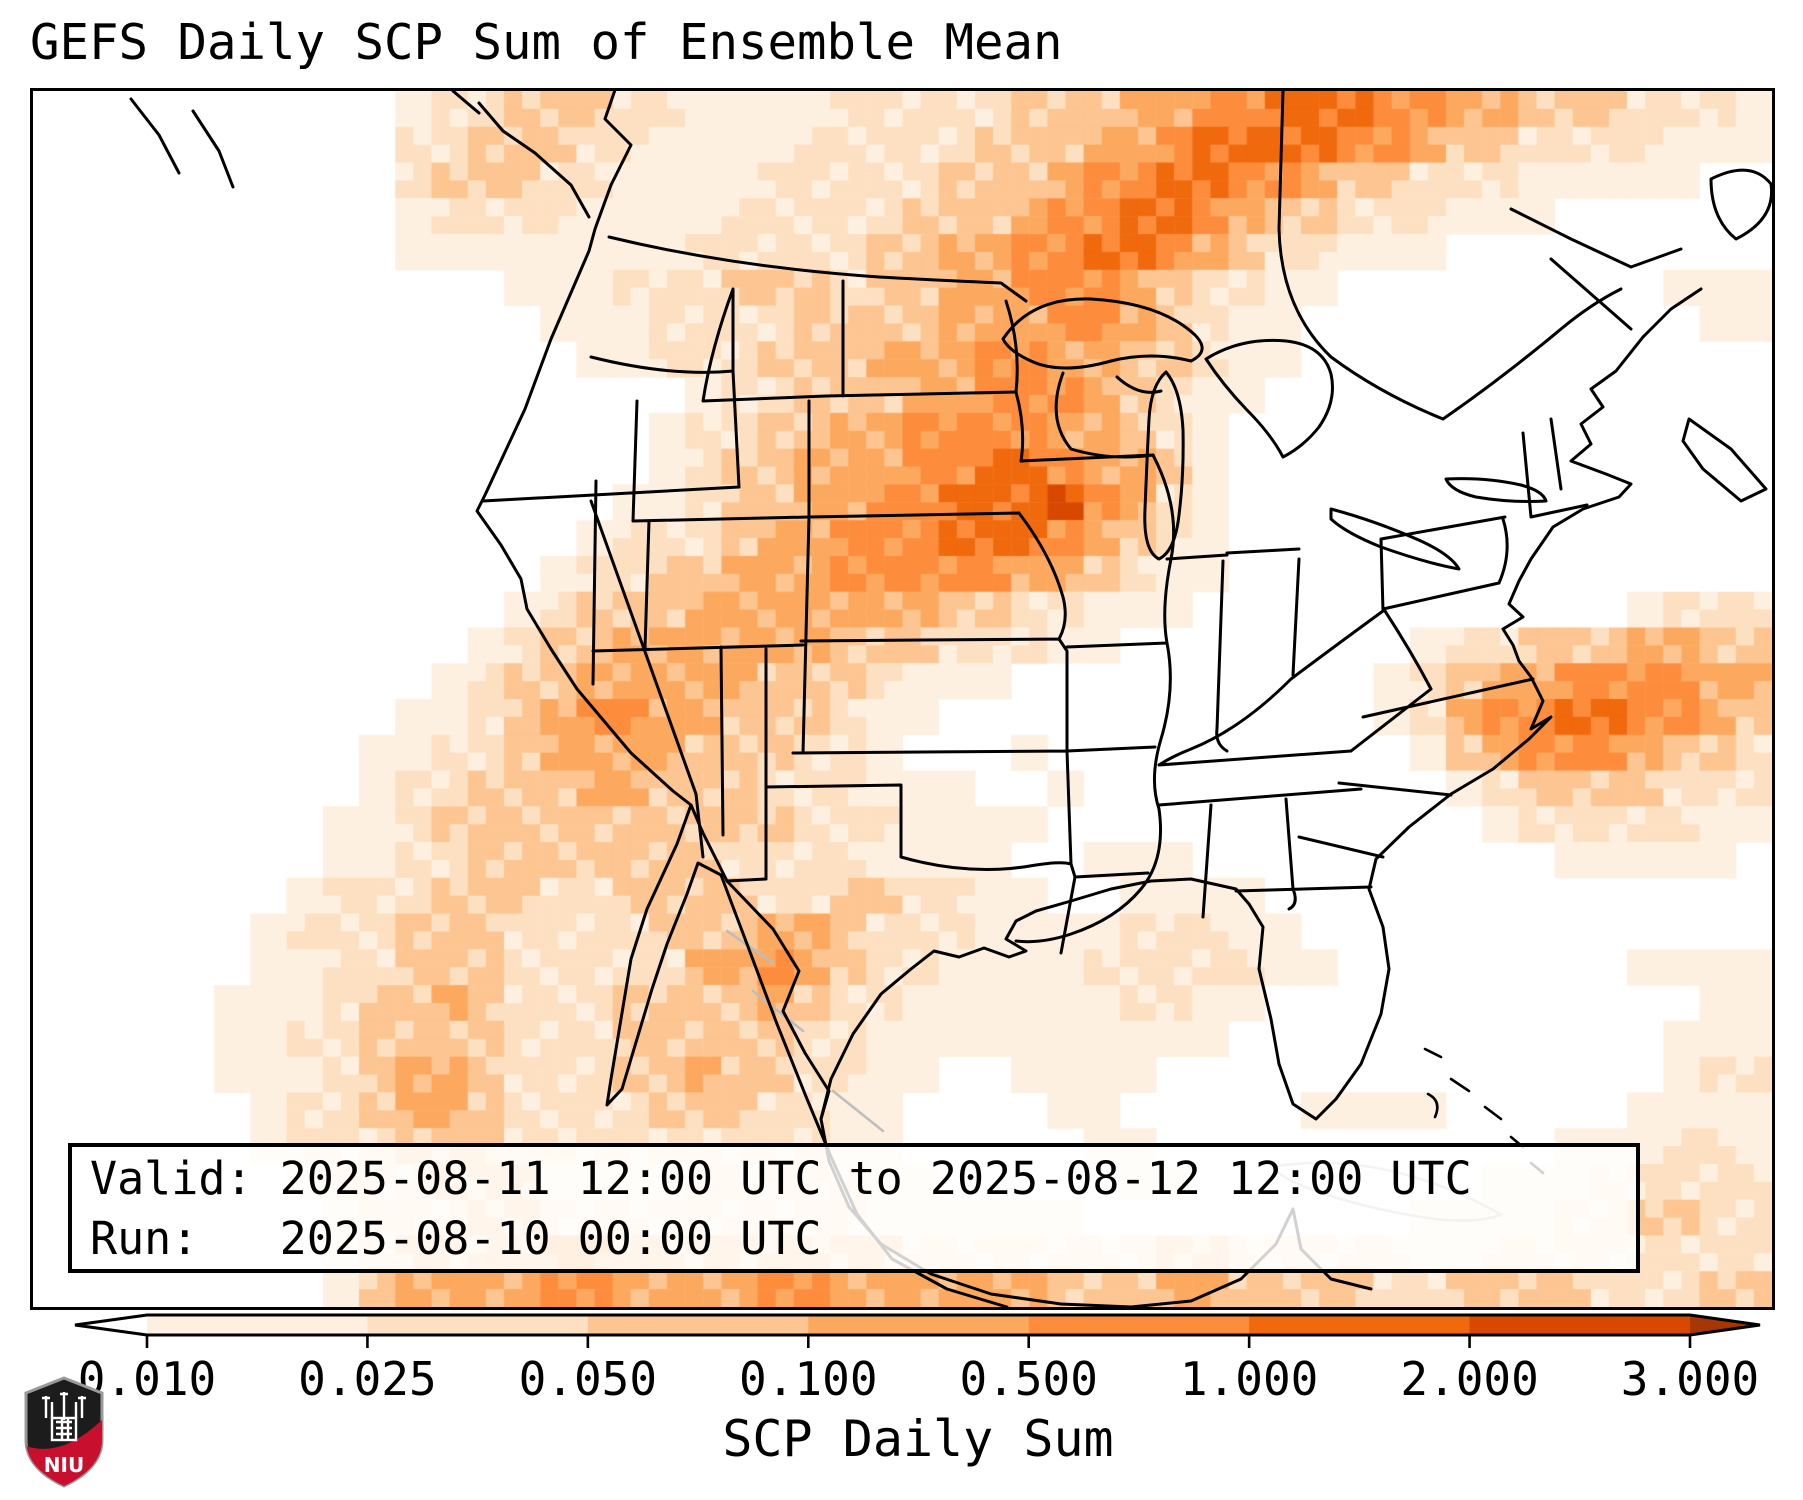 This screenshot has width=1803, height=1500. I want to click on us-canada-border, so click(817, 269).